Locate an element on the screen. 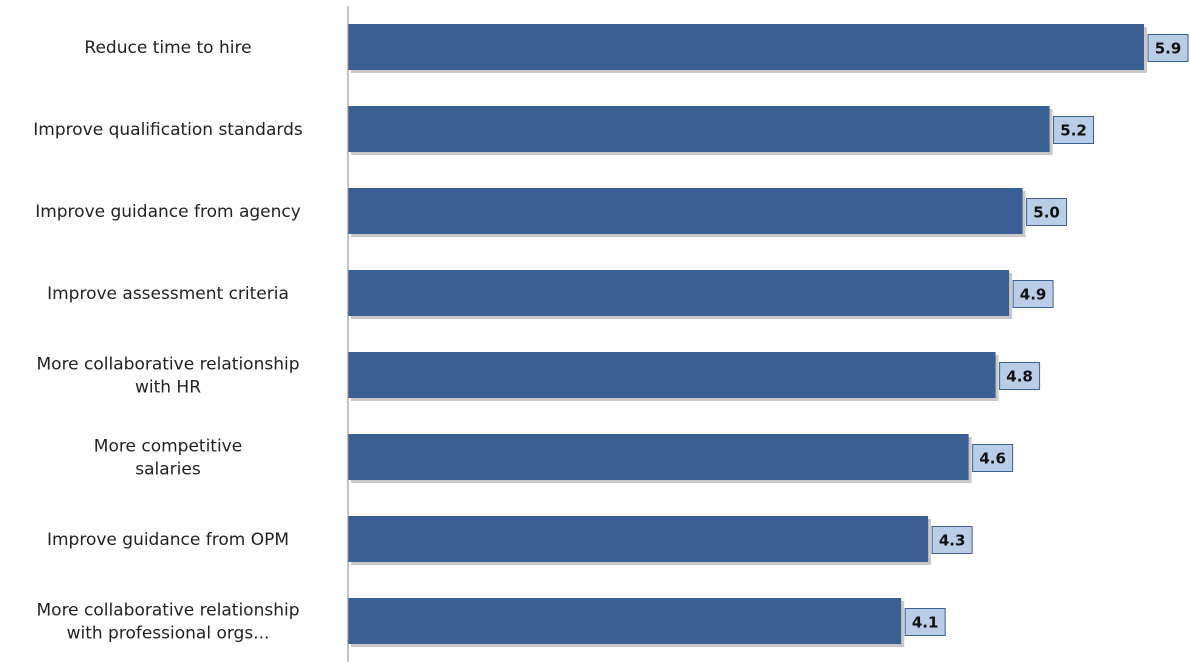 The width and height of the screenshot is (1190, 662). value-label: 5.2 is located at coordinates (1073, 131).